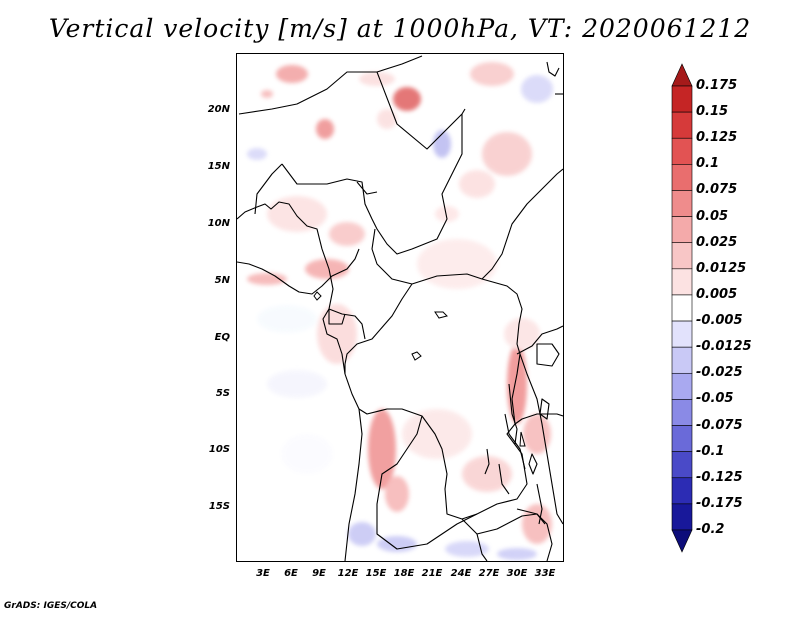  I want to click on colorbar-label: 0.1, so click(708, 164).